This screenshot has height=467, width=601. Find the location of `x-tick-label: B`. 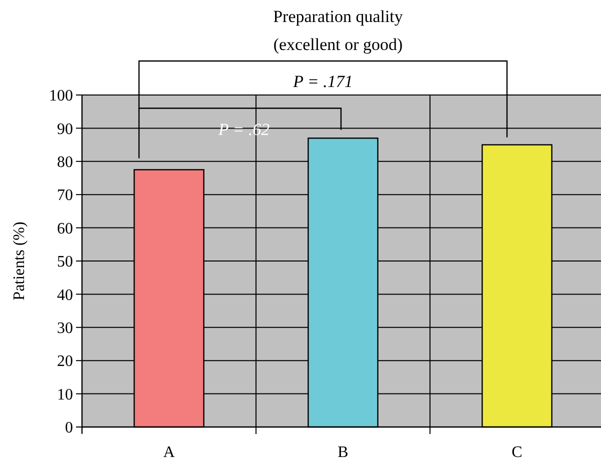

x-tick-label: B is located at coordinates (343, 452).